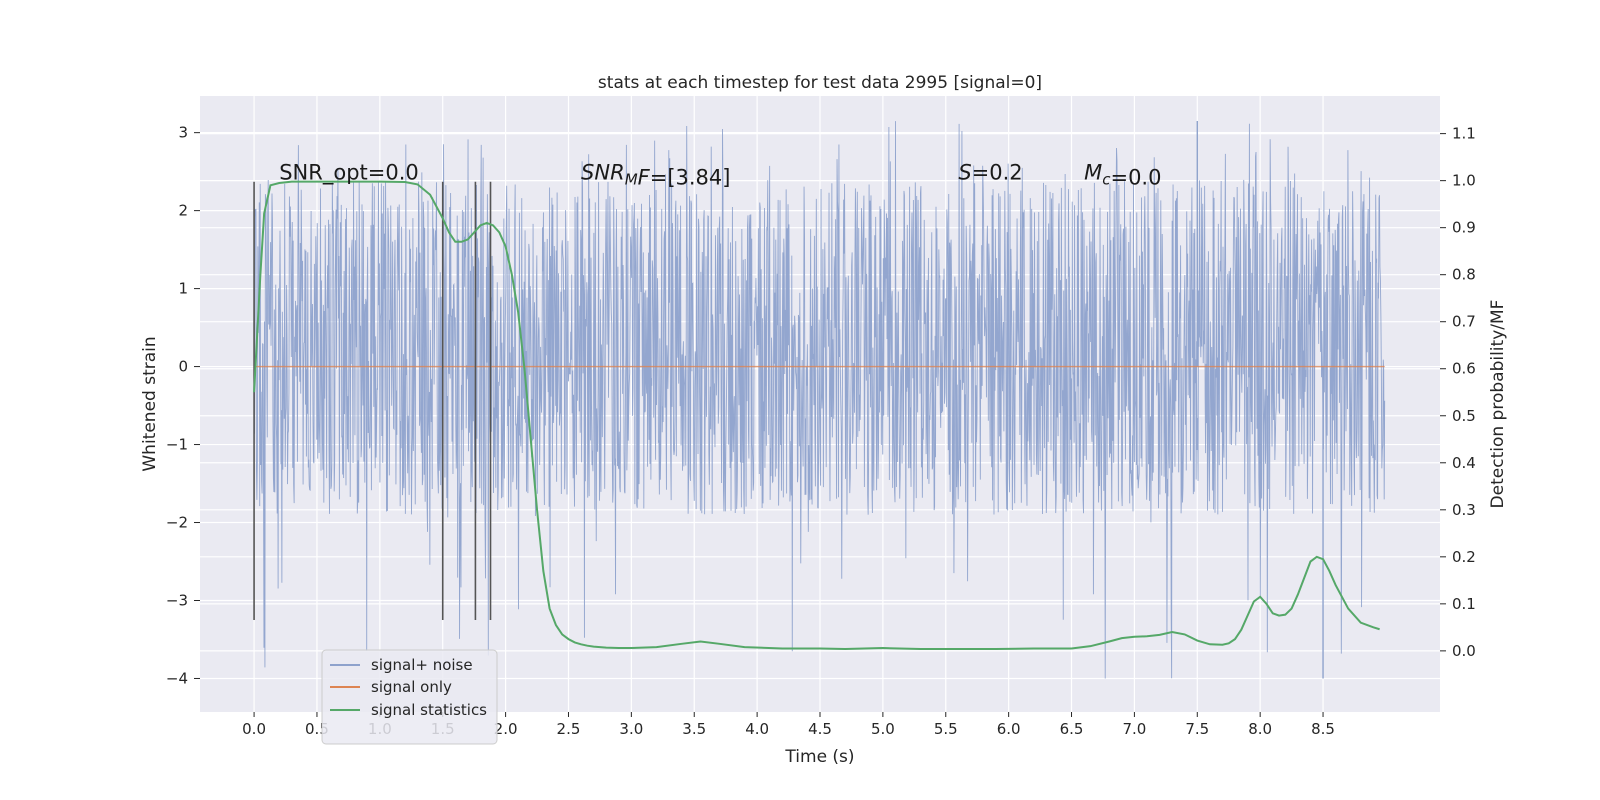 The image size is (1600, 800). I want to click on y-tick-label-4: 0, so click(183, 367).